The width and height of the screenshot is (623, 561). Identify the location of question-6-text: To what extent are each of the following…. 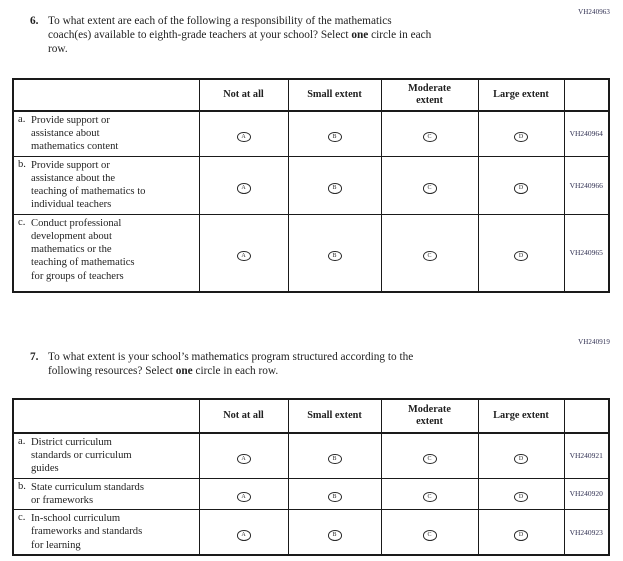
(239, 35).